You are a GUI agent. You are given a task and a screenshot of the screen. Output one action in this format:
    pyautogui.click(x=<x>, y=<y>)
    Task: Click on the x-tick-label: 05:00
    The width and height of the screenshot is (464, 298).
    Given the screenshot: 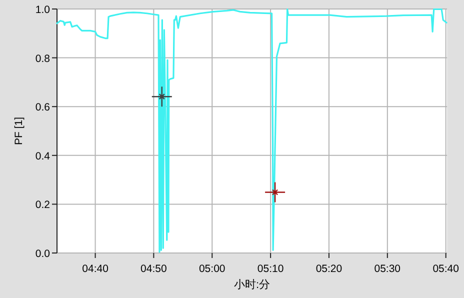 What is the action you would take?
    pyautogui.click(x=212, y=269)
    